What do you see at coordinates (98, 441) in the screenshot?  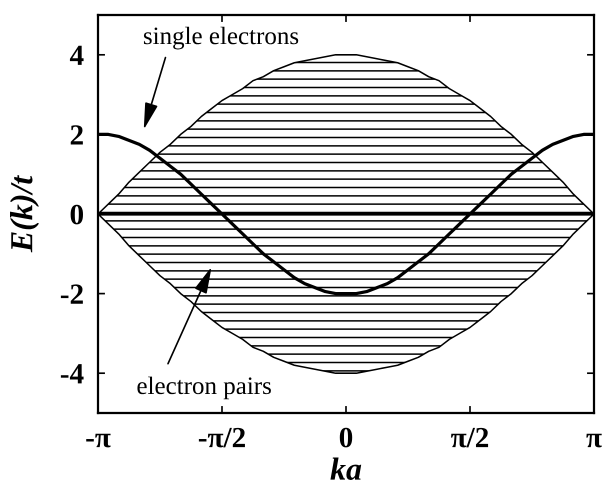 I see `x-tick-label: -π` at bounding box center [98, 441].